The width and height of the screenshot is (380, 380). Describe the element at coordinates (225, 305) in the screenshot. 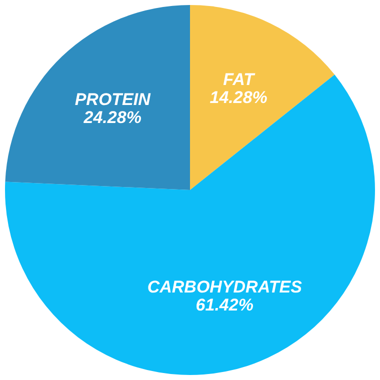

I see `data-label: 61.42%` at that location.